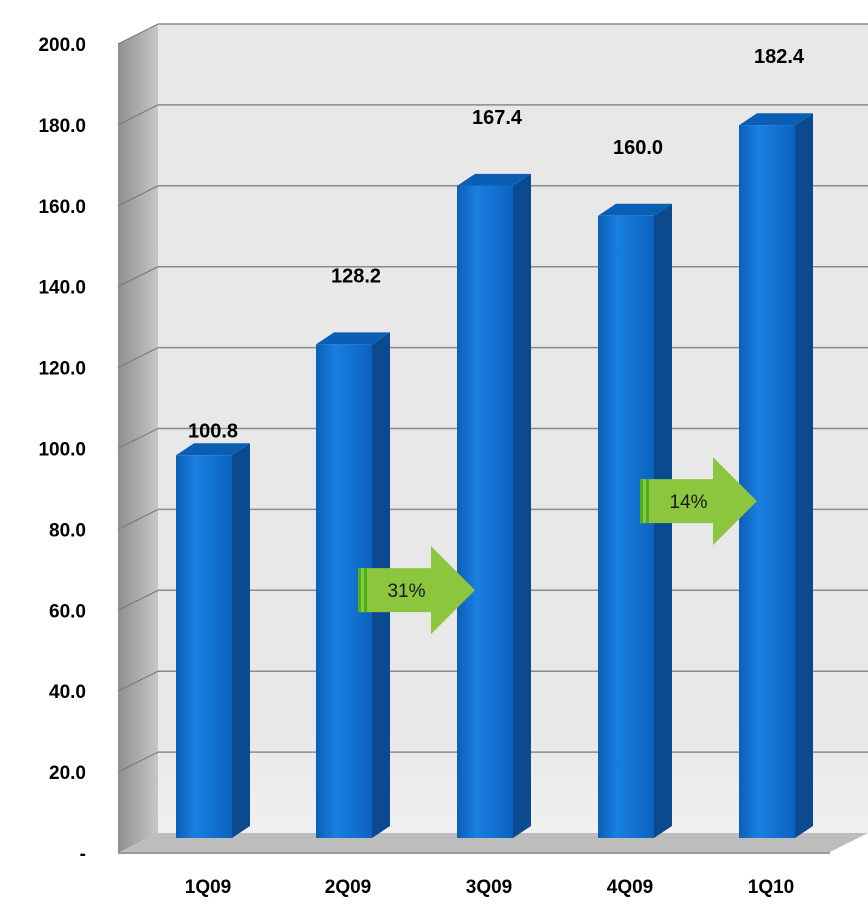  I want to click on y-tick-label: 60.0, so click(67, 611).